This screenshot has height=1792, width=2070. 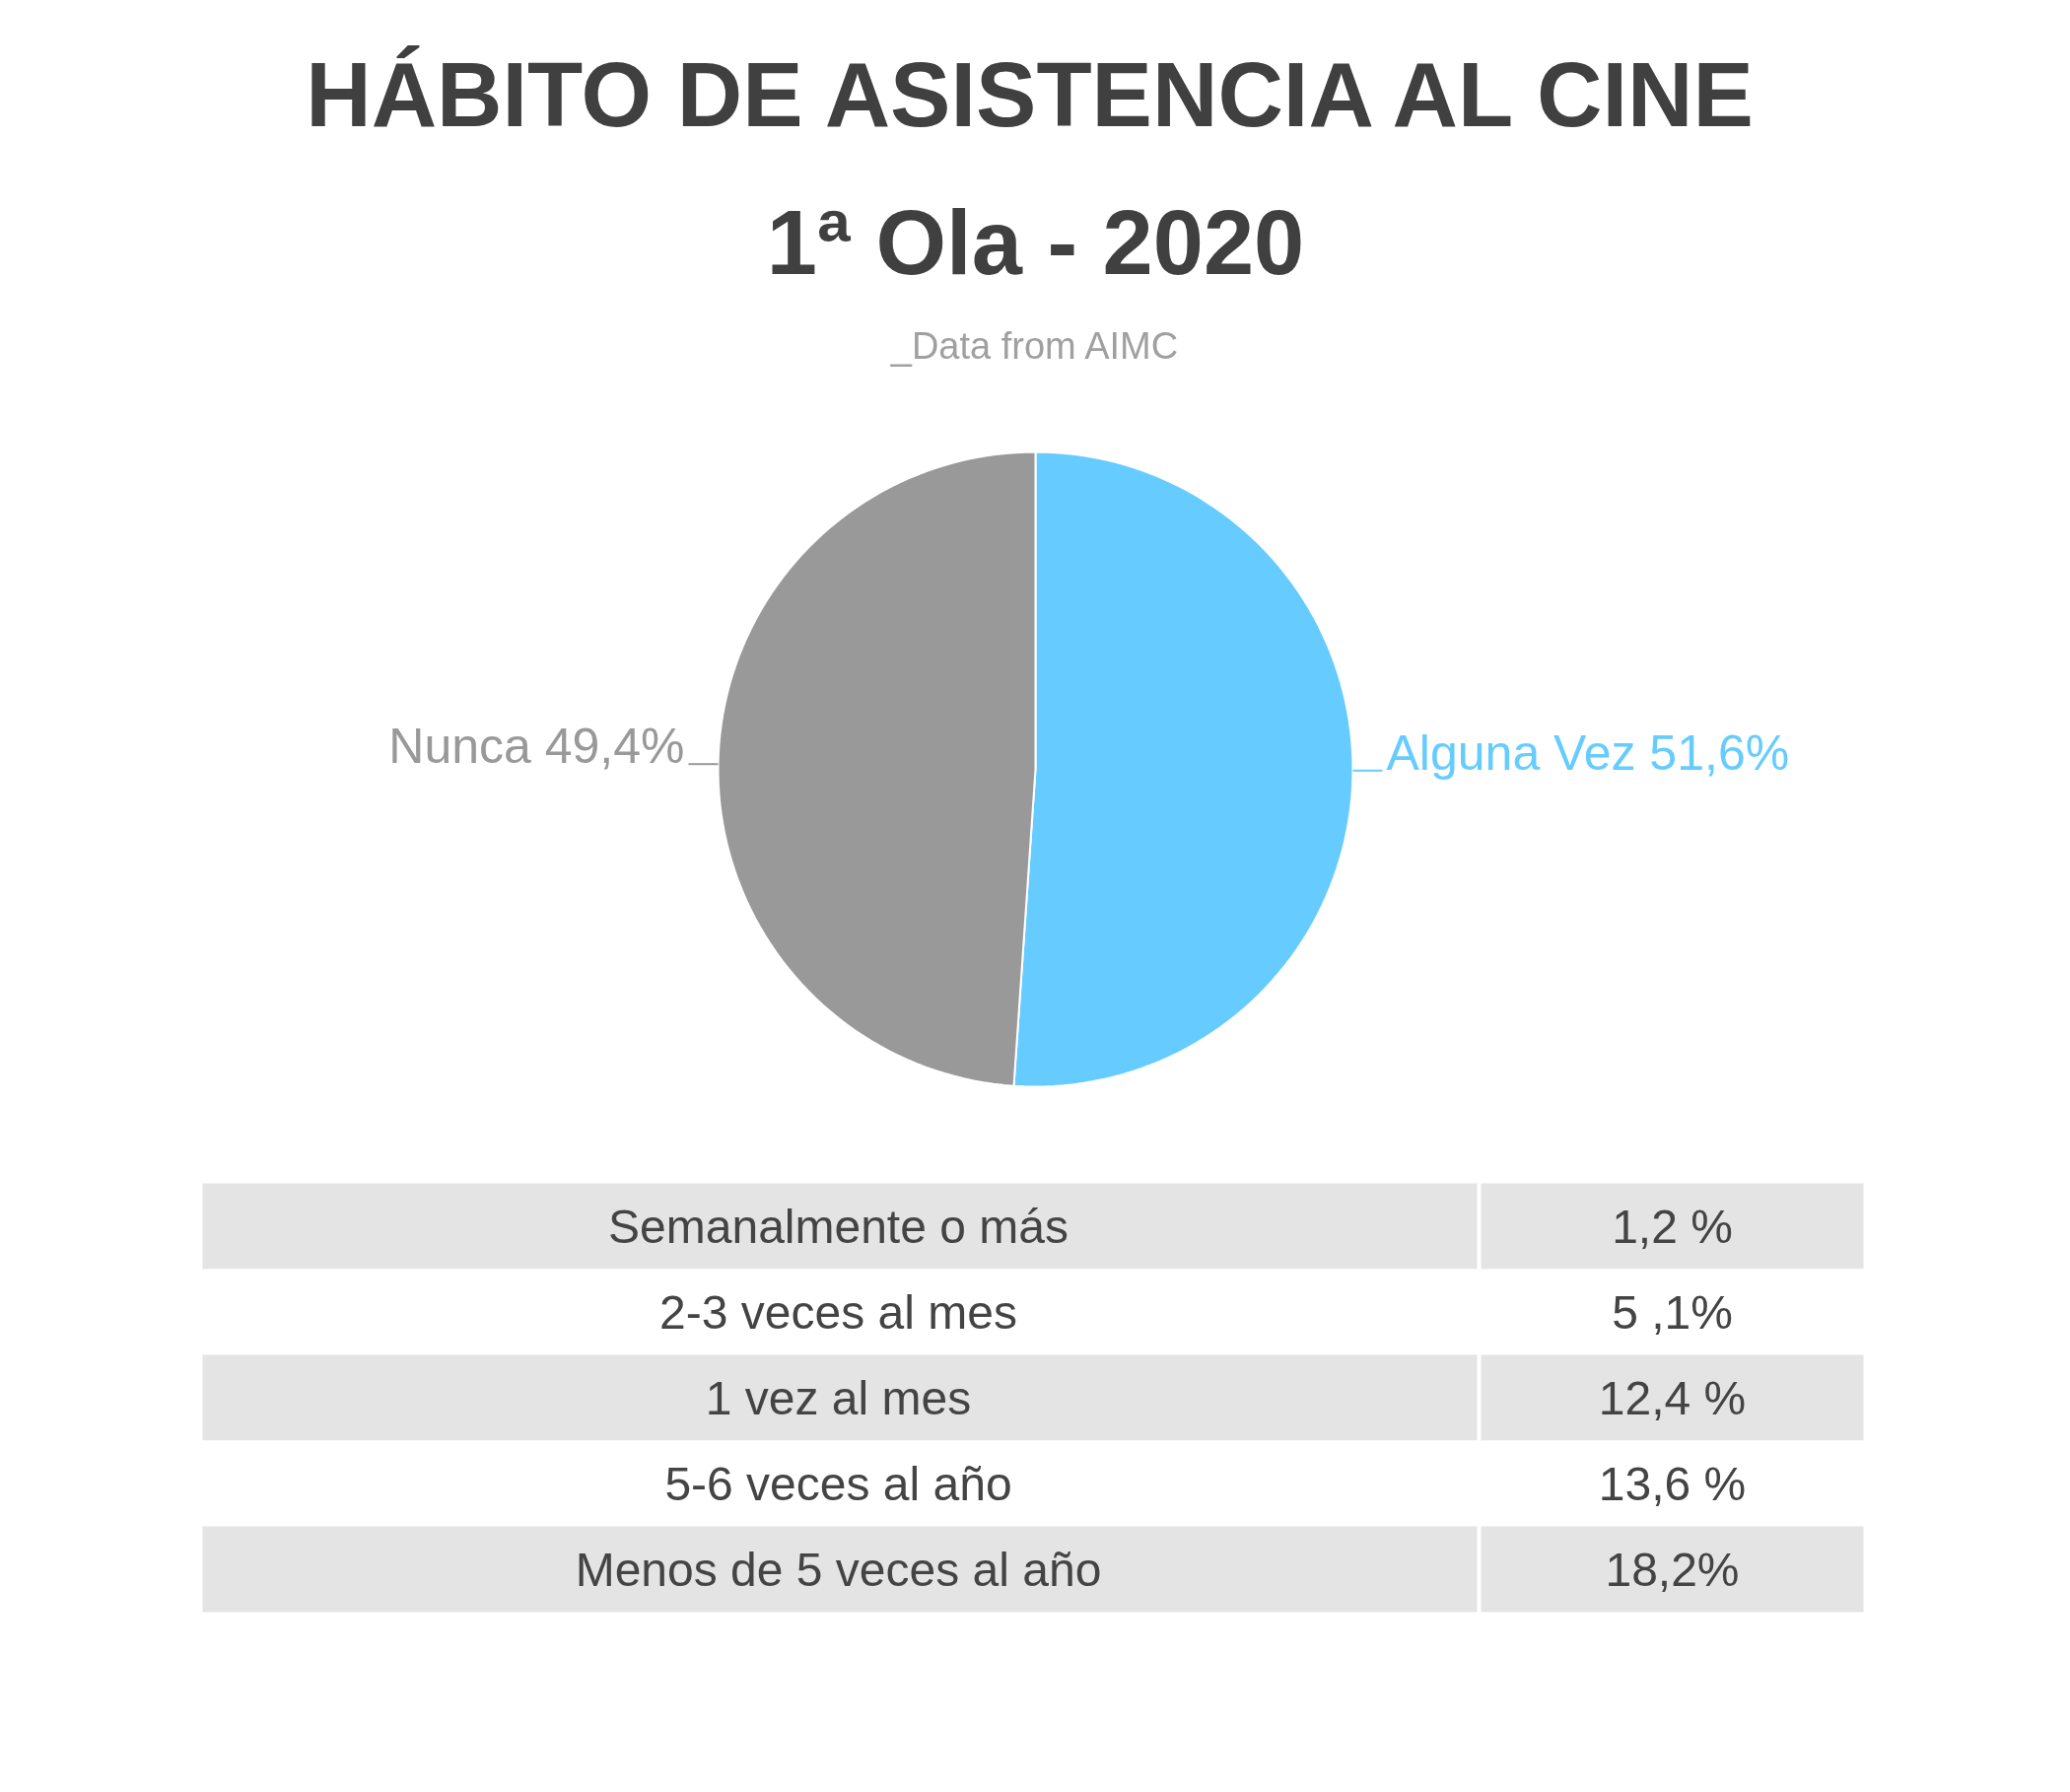 I want to click on category-label: 1 vez al mes, so click(x=839, y=1397).